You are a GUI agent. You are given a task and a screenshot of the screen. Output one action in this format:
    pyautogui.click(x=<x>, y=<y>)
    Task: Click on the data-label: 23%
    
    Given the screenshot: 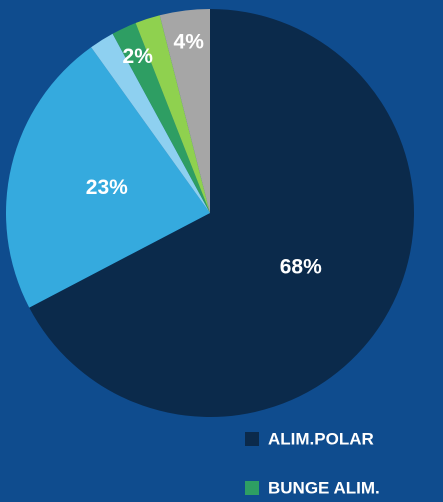 What is the action you would take?
    pyautogui.click(x=107, y=187)
    